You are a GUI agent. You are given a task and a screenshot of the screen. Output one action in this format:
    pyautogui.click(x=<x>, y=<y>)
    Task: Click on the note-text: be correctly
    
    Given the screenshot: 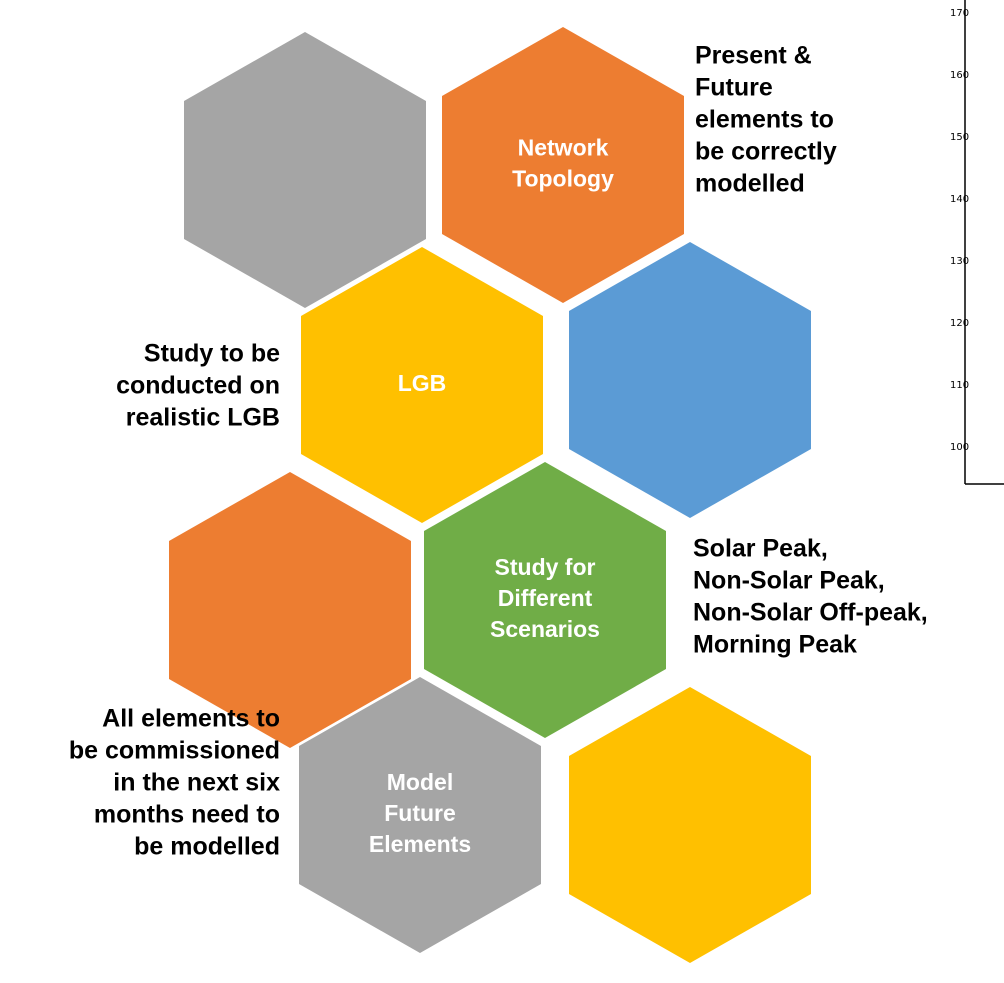 What is the action you would take?
    pyautogui.click(x=766, y=152)
    